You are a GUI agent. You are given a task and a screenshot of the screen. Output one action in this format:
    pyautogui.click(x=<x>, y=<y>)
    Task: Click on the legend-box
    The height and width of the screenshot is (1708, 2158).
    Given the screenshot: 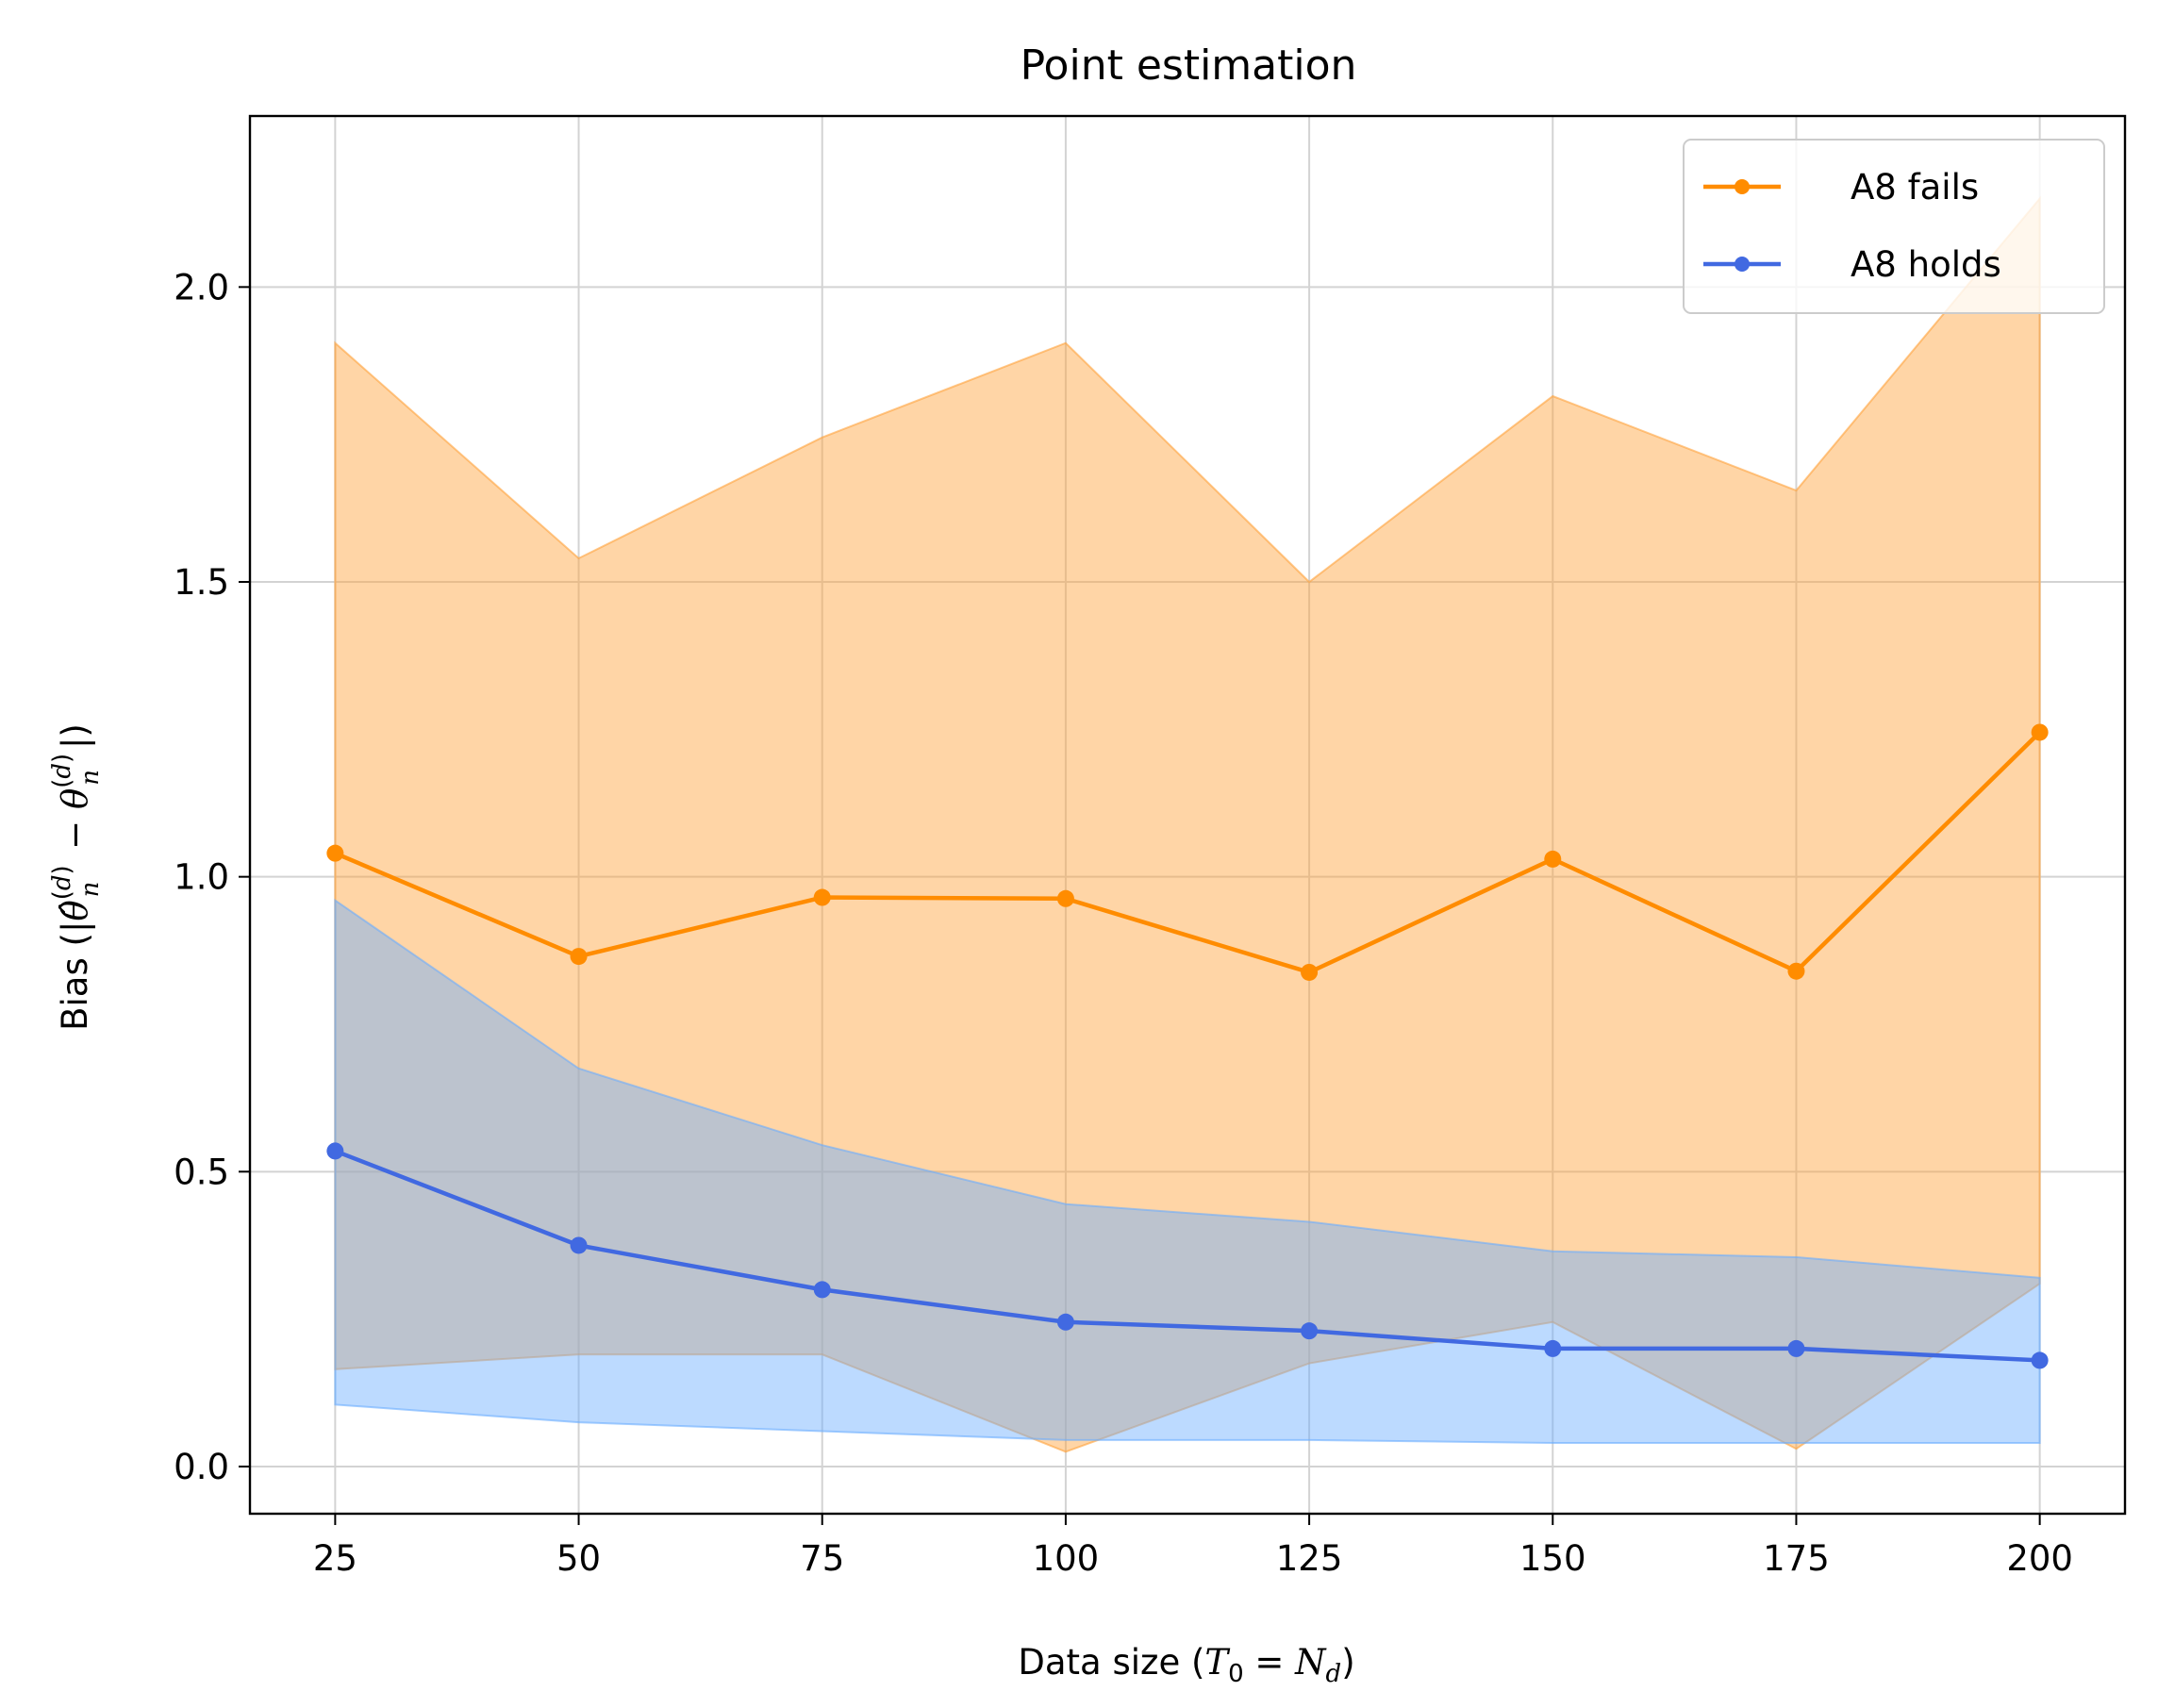 What is the action you would take?
    pyautogui.click(x=1894, y=226)
    